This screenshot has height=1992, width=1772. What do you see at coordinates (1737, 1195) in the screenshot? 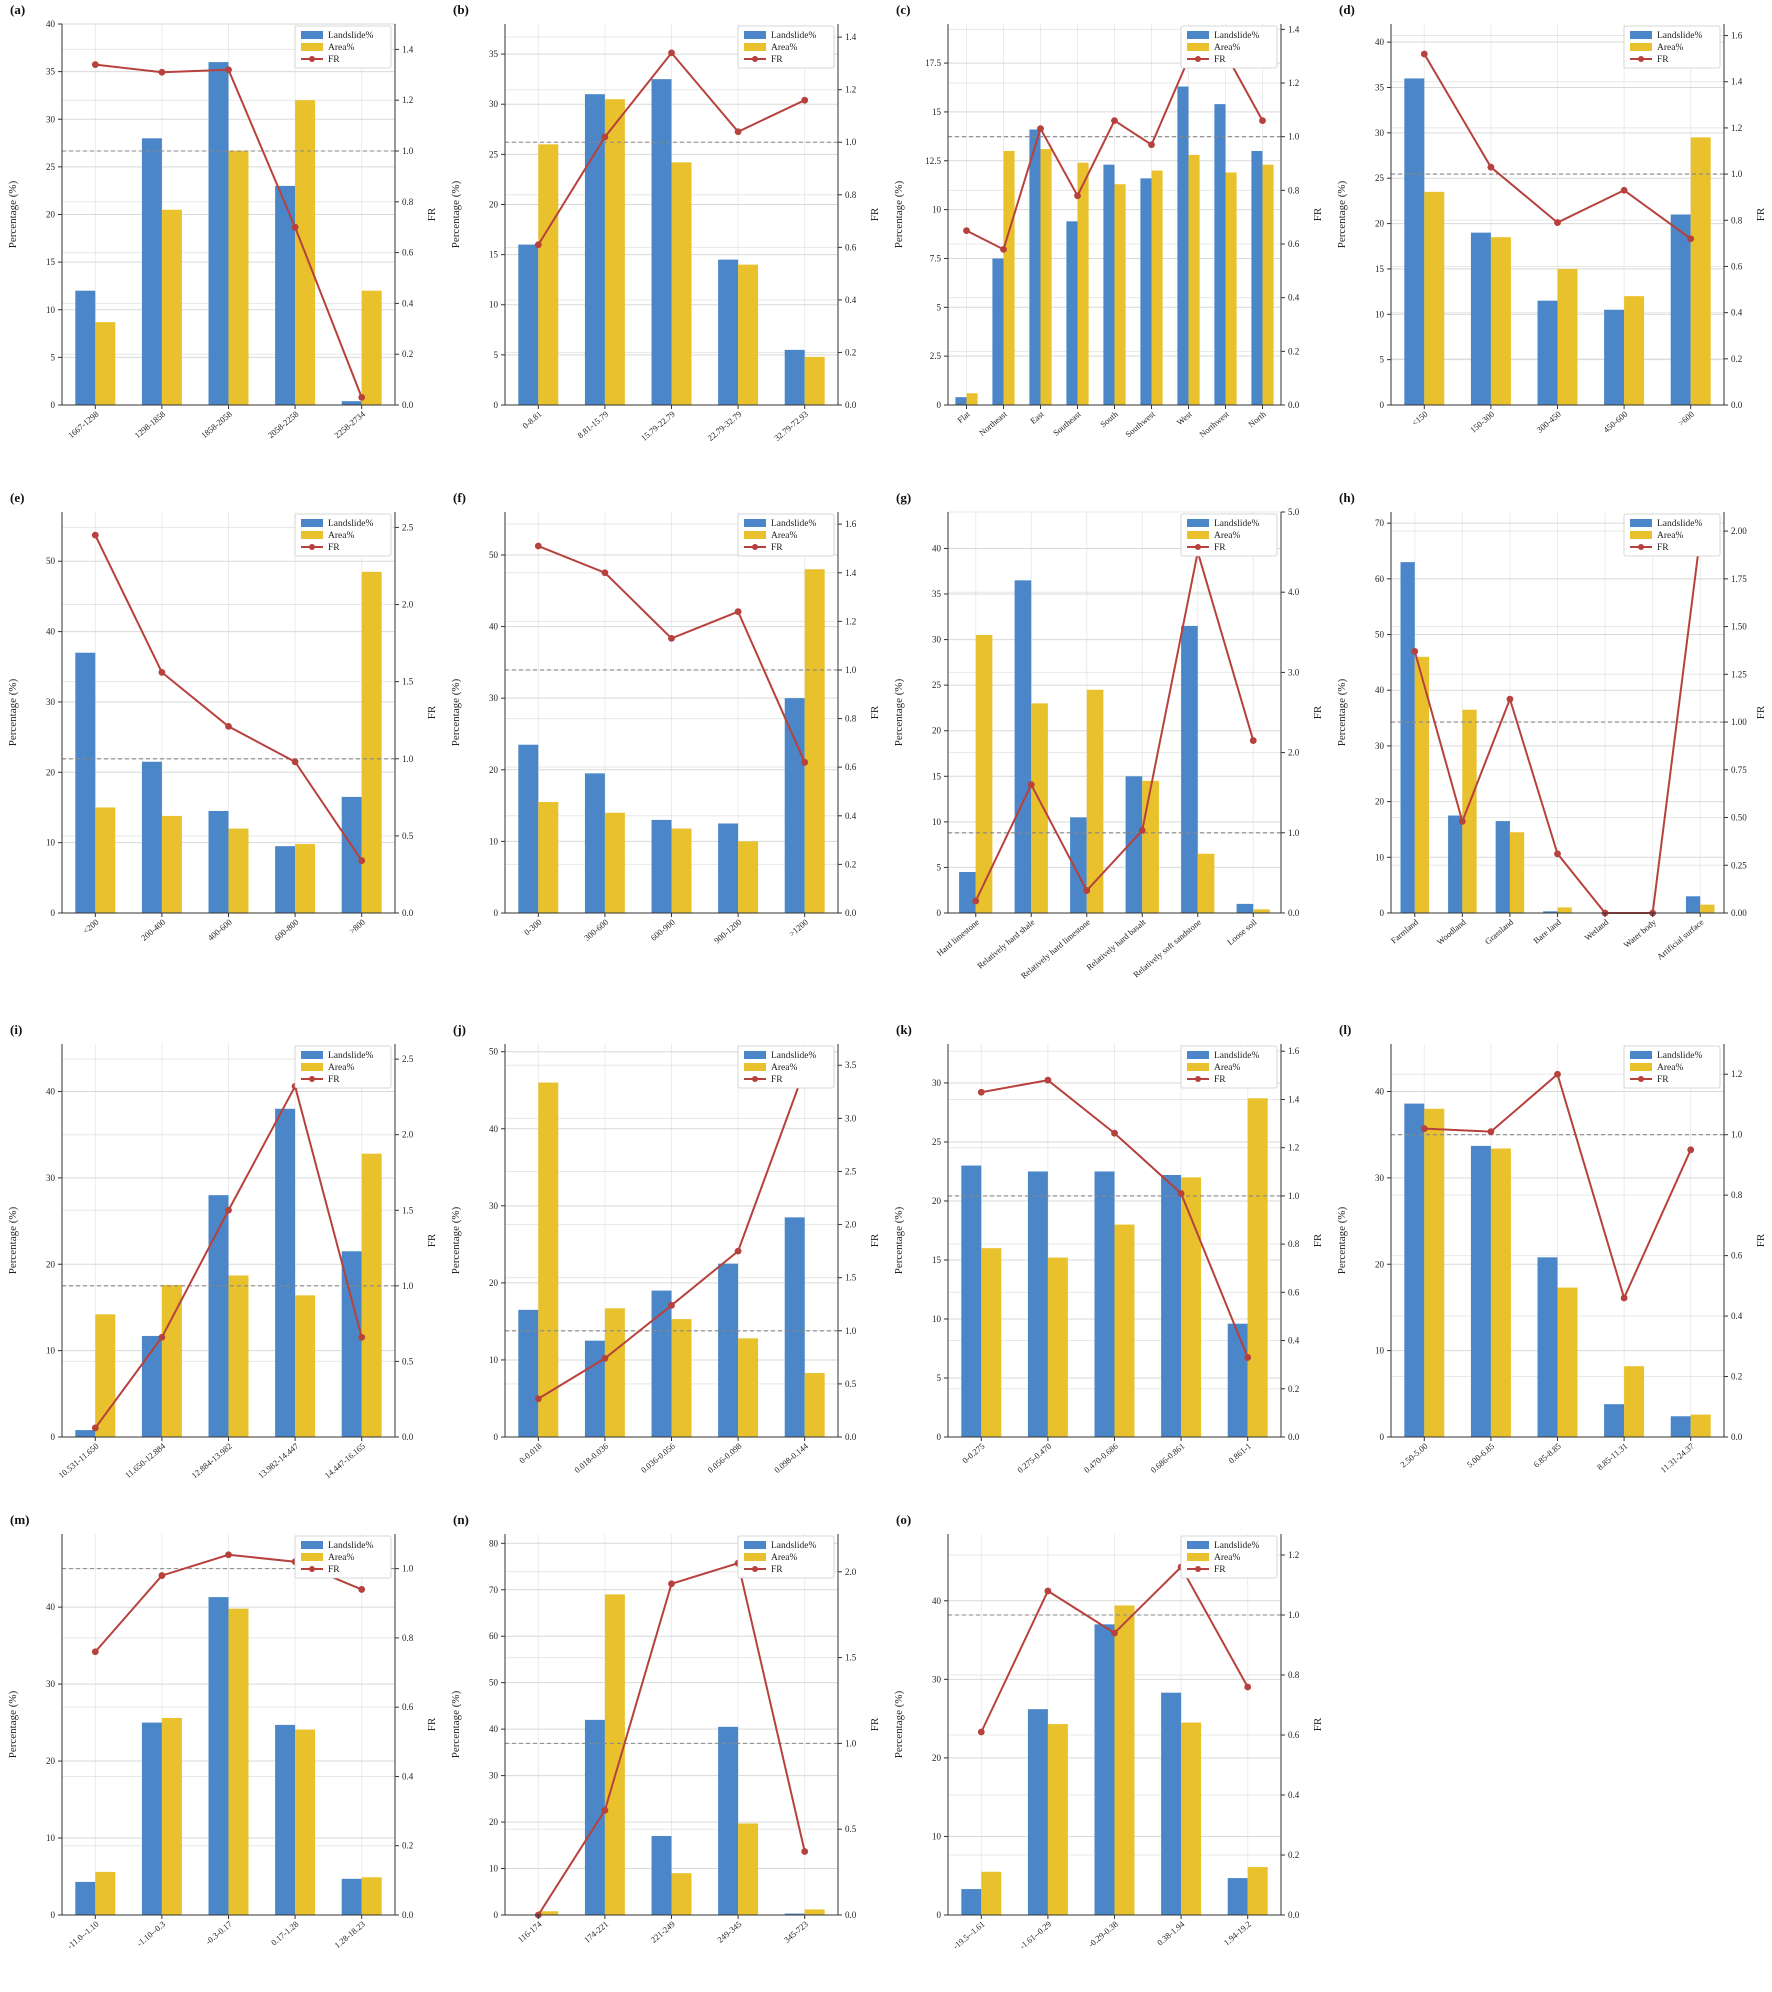
I see `fr-tick-label: 0.8` at bounding box center [1737, 1195].